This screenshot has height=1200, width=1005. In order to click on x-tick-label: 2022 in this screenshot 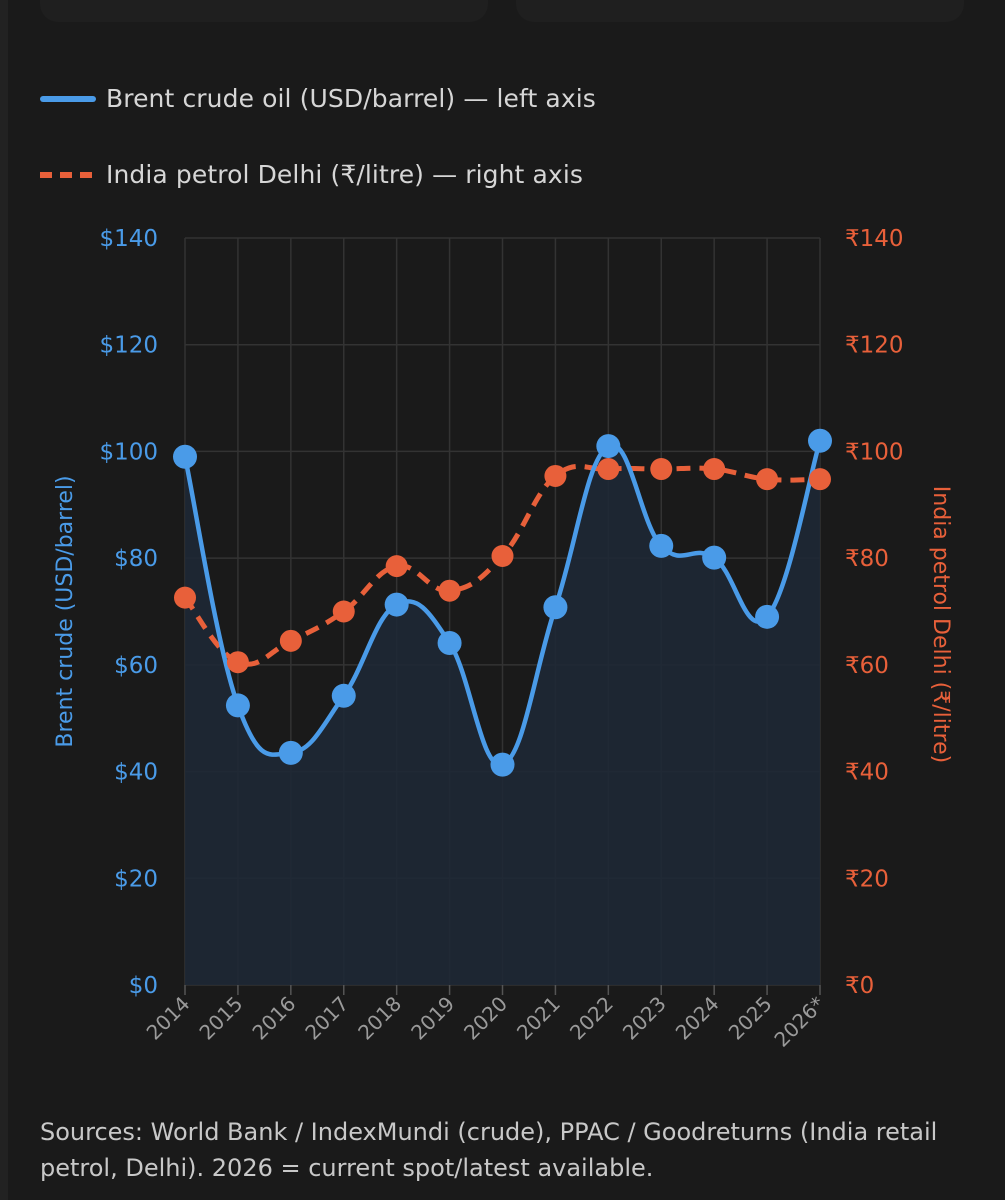, I will do `click(591, 1018)`.